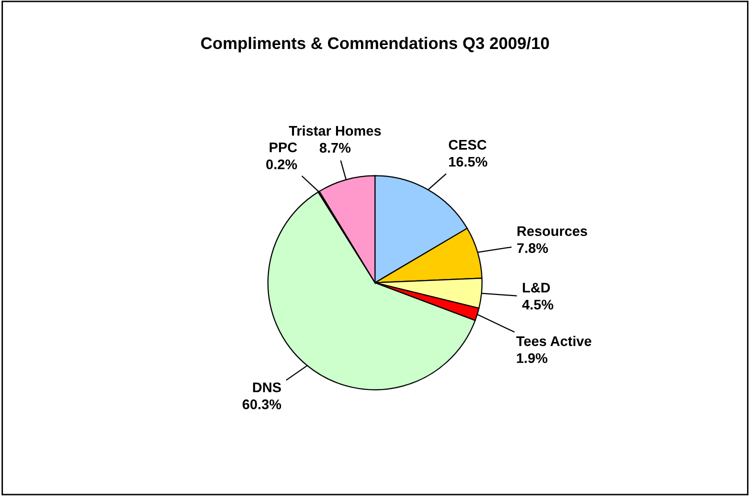 This screenshot has width=750, height=496. What do you see at coordinates (267, 387) in the screenshot?
I see `slice-label: DNS` at bounding box center [267, 387].